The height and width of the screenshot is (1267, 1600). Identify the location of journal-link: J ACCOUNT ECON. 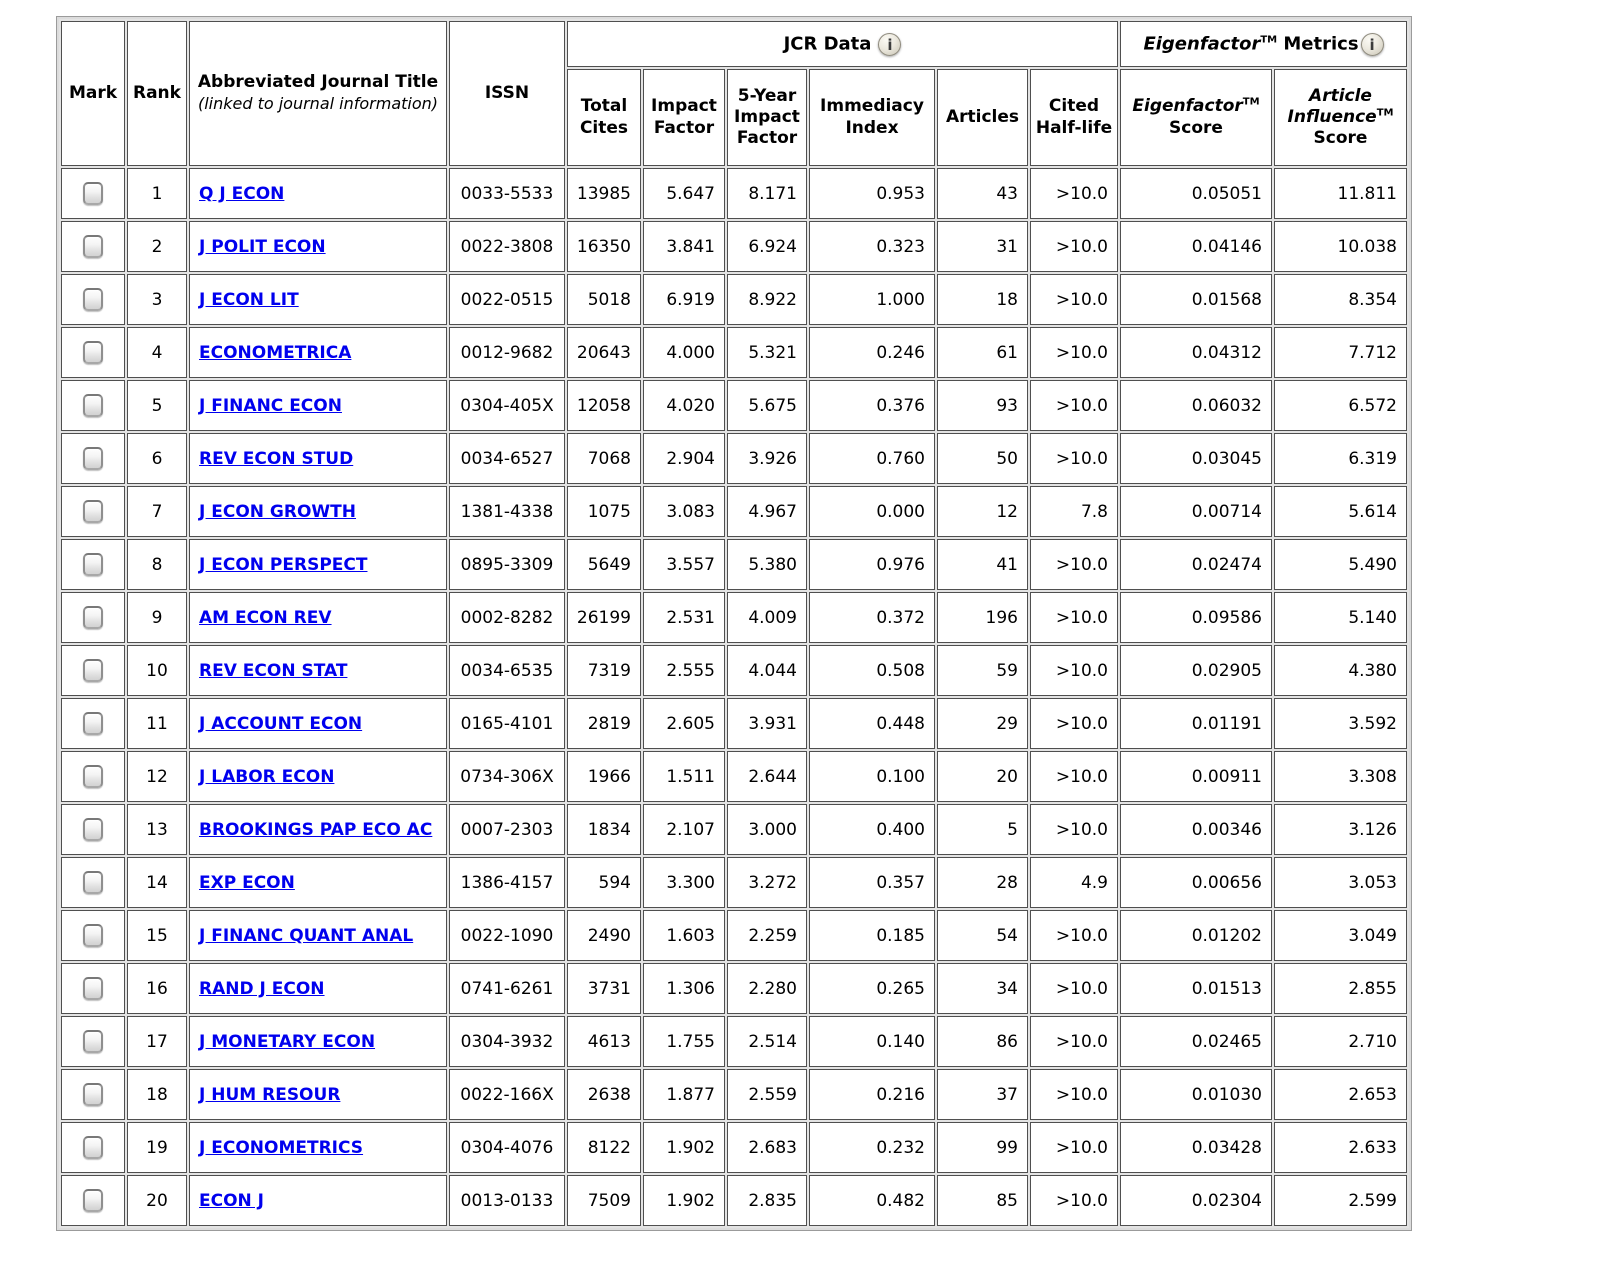
(281, 723).